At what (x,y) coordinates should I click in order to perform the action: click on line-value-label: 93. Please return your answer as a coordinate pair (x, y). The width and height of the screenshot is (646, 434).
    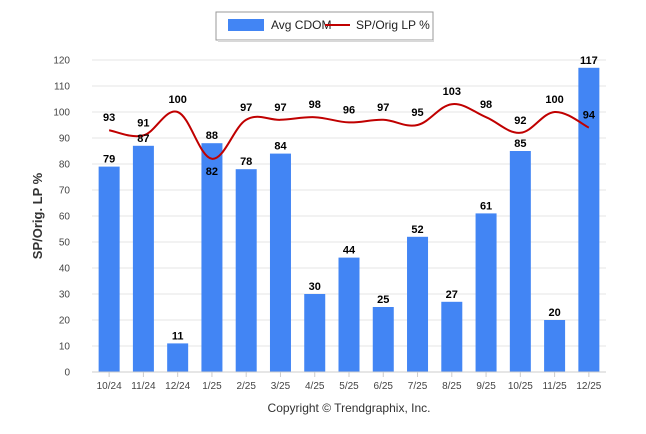
    Looking at the image, I should click on (109, 118).